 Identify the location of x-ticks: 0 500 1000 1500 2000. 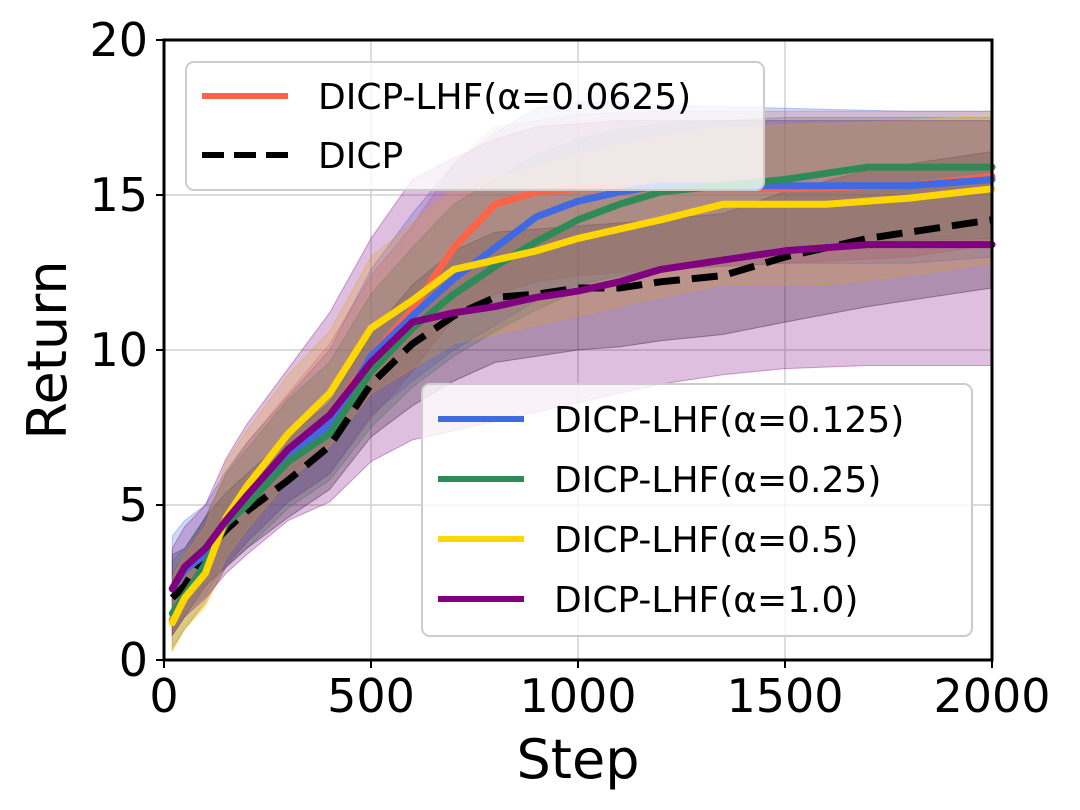
(600, 691).